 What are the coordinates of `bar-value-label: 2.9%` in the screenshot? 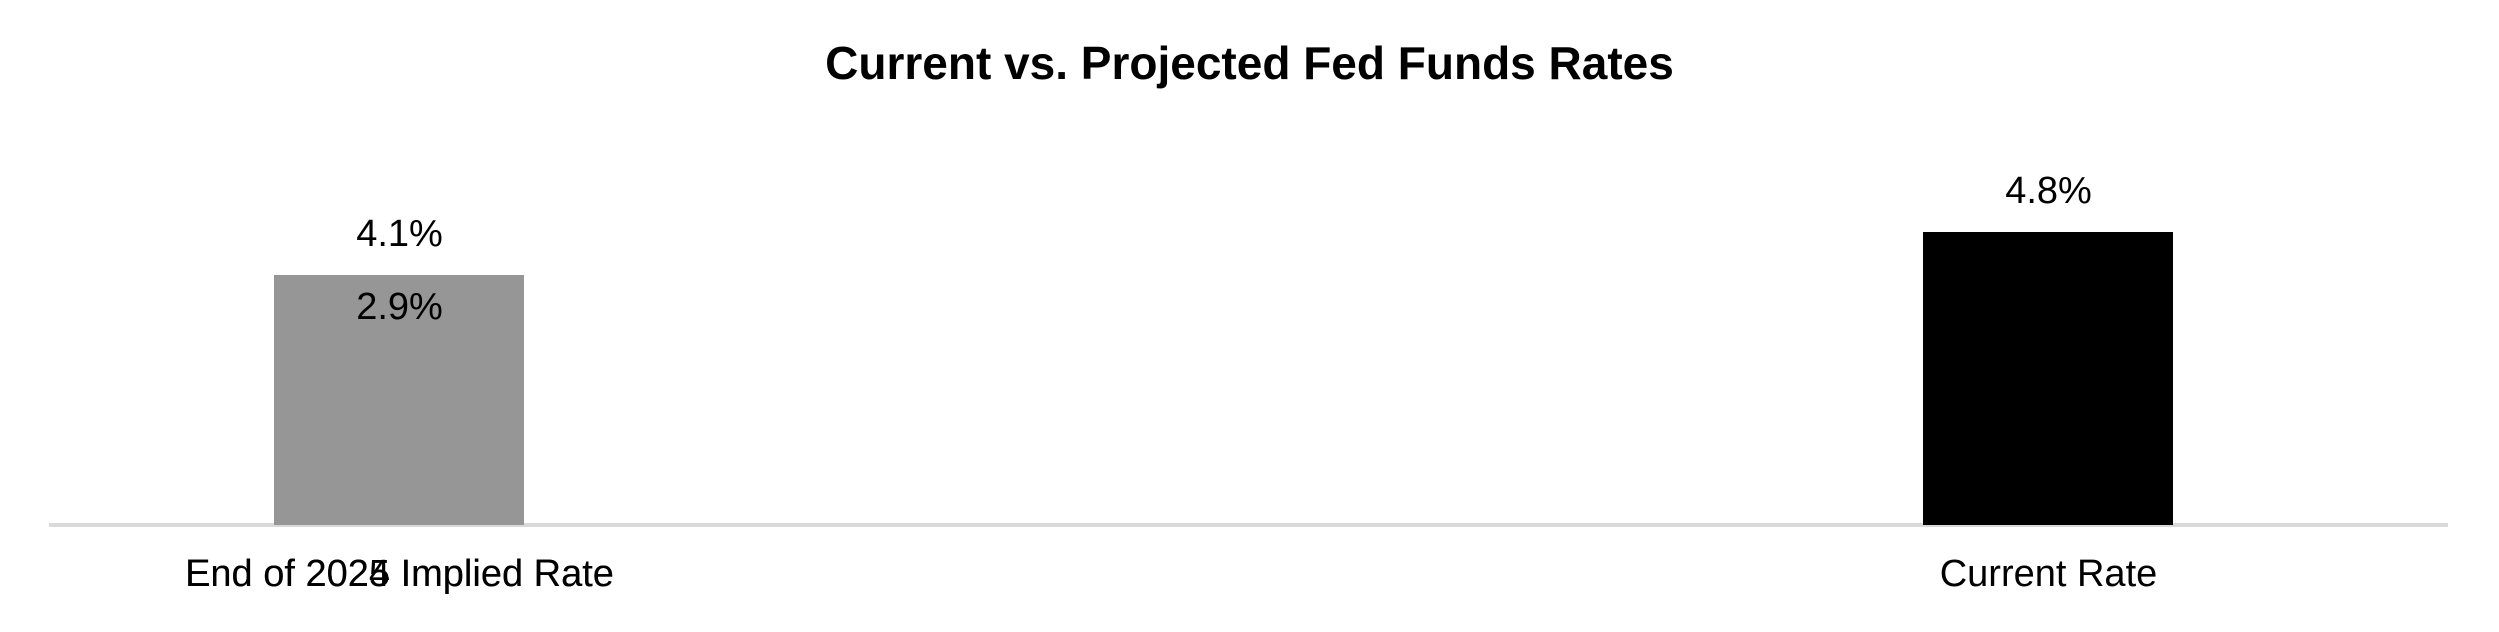 It's located at (399, 307).